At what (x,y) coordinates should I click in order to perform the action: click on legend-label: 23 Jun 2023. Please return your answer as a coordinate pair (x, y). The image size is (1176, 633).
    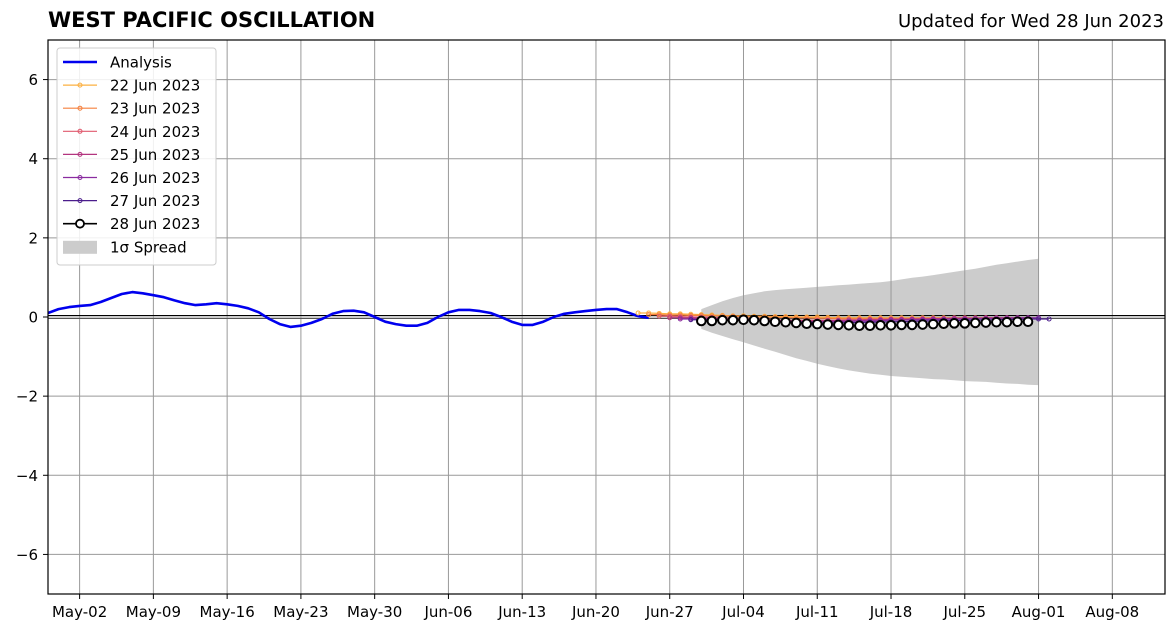
    Looking at the image, I should click on (155, 109).